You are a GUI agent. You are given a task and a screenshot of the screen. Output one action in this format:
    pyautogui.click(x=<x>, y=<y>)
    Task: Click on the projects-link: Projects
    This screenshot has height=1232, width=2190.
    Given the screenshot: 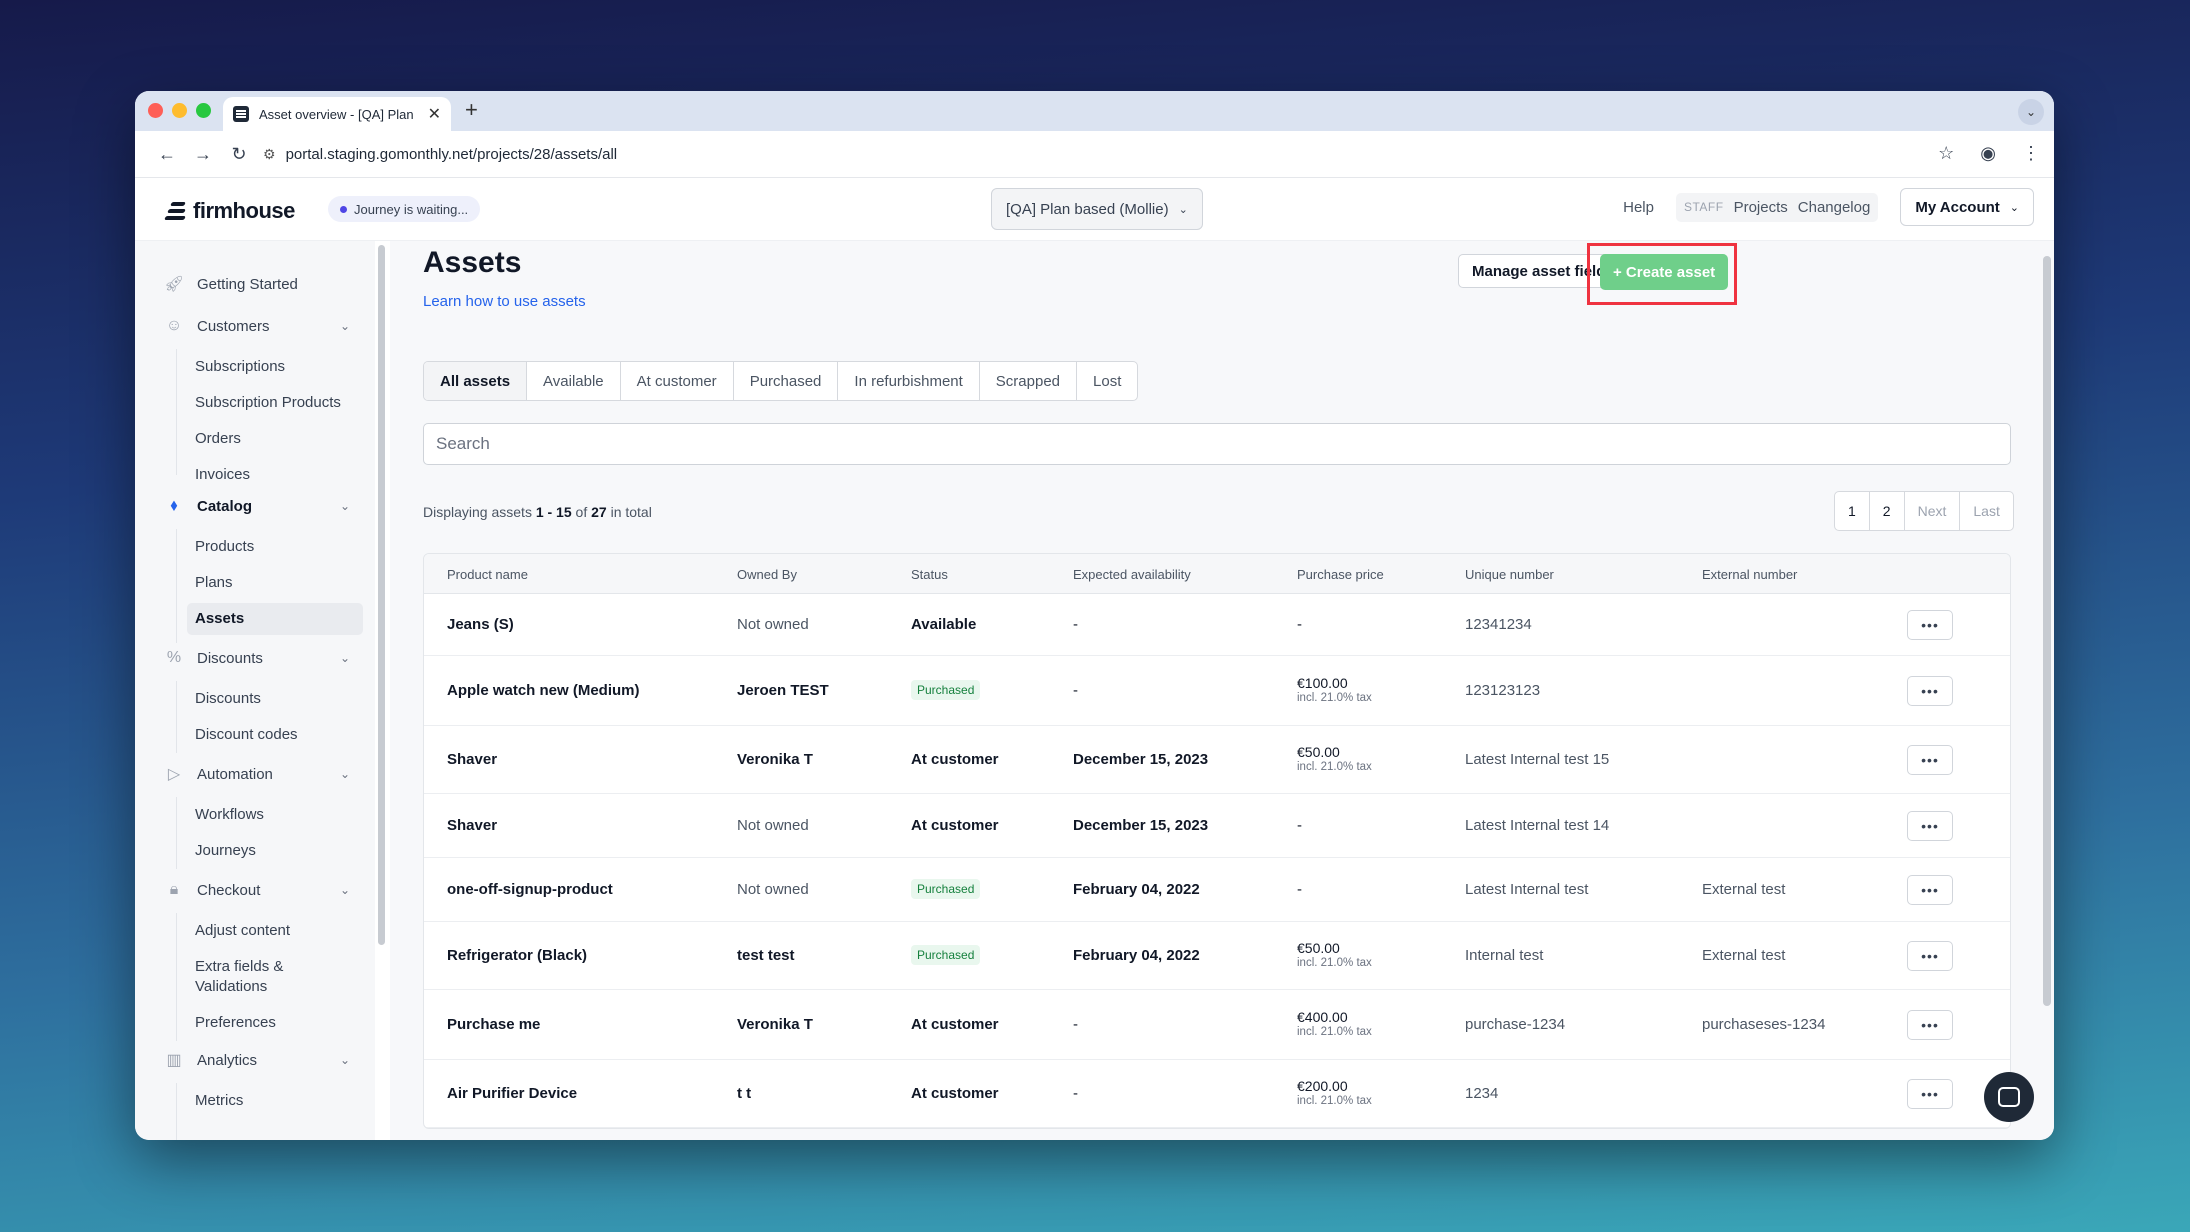 What is the action you would take?
    pyautogui.click(x=1760, y=207)
    